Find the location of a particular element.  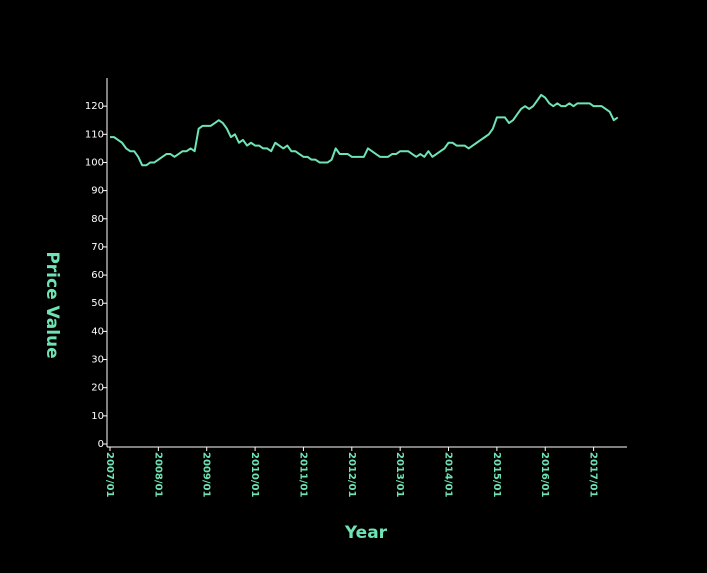

x-tick-label: 2014/01 is located at coordinates (448, 474).